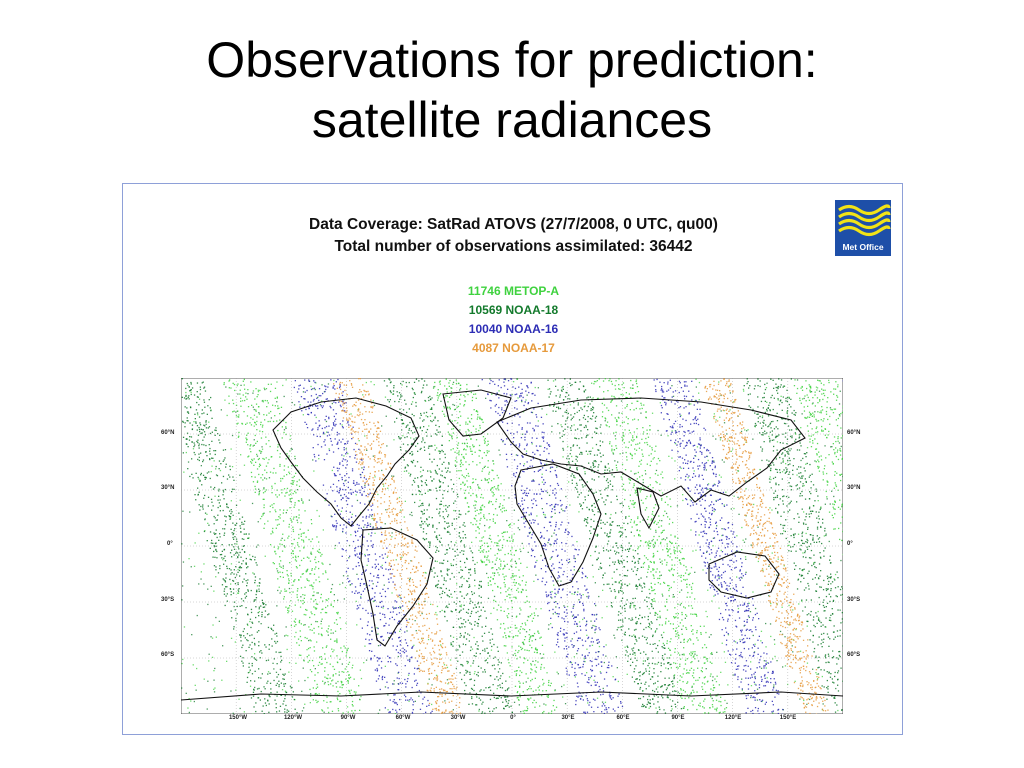 The image size is (1024, 768). What do you see at coordinates (513, 718) in the screenshot?
I see `lon-label-0: 0°` at bounding box center [513, 718].